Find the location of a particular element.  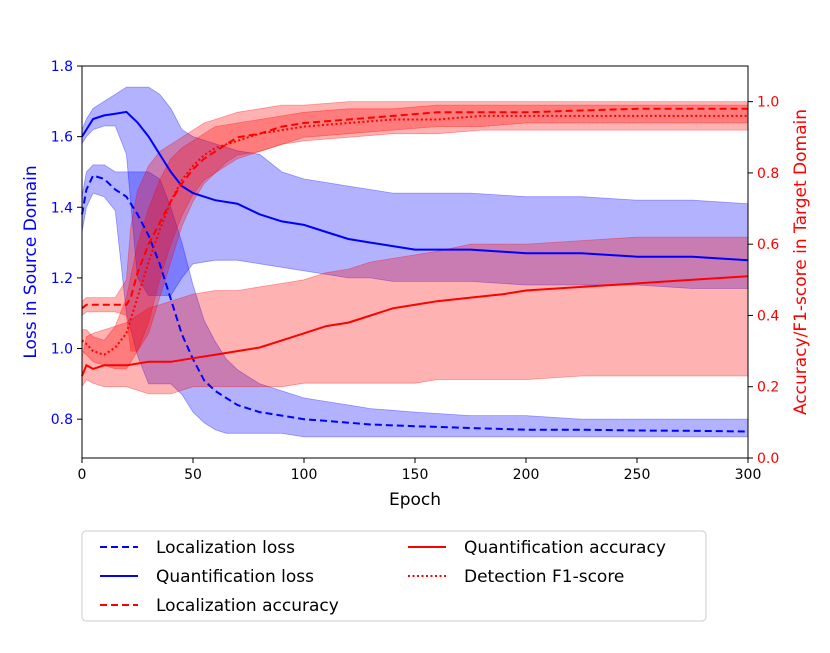

legend-label-quantification-loss: Quantification loss is located at coordinates (235, 577).